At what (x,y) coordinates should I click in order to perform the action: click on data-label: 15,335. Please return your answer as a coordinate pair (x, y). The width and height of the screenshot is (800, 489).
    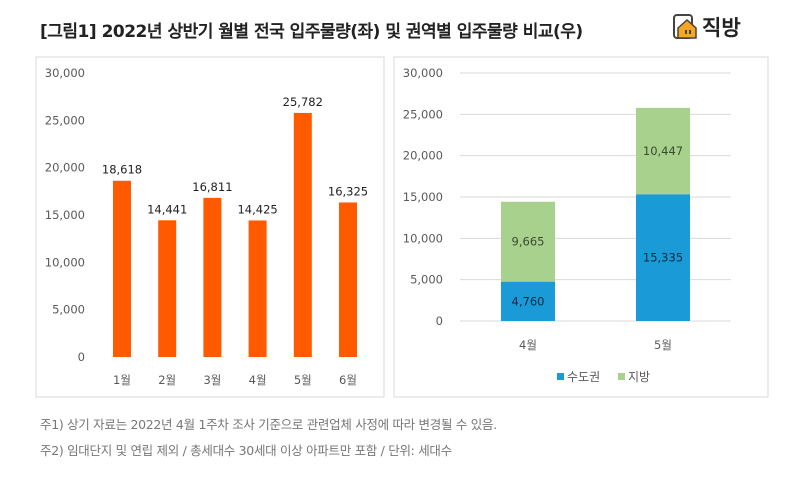
    Looking at the image, I should click on (663, 258).